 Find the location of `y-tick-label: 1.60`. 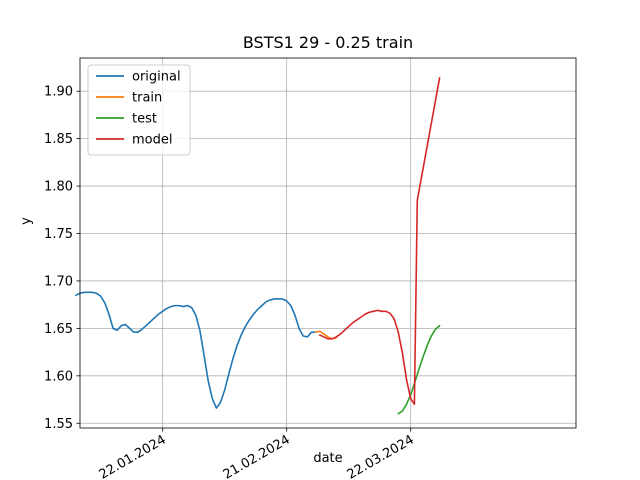

y-tick-label: 1.60 is located at coordinates (58, 376).